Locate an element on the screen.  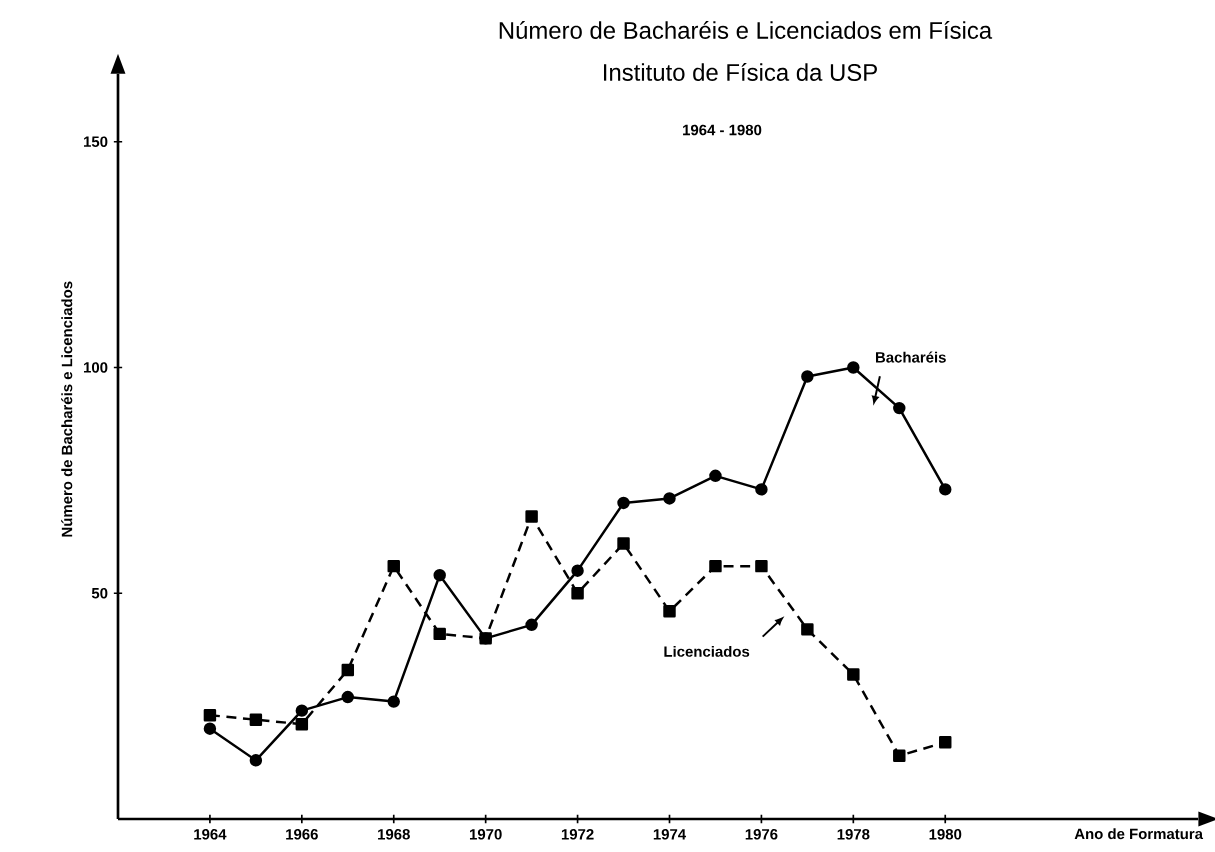
series-label: Licenciados is located at coordinates (707, 651).